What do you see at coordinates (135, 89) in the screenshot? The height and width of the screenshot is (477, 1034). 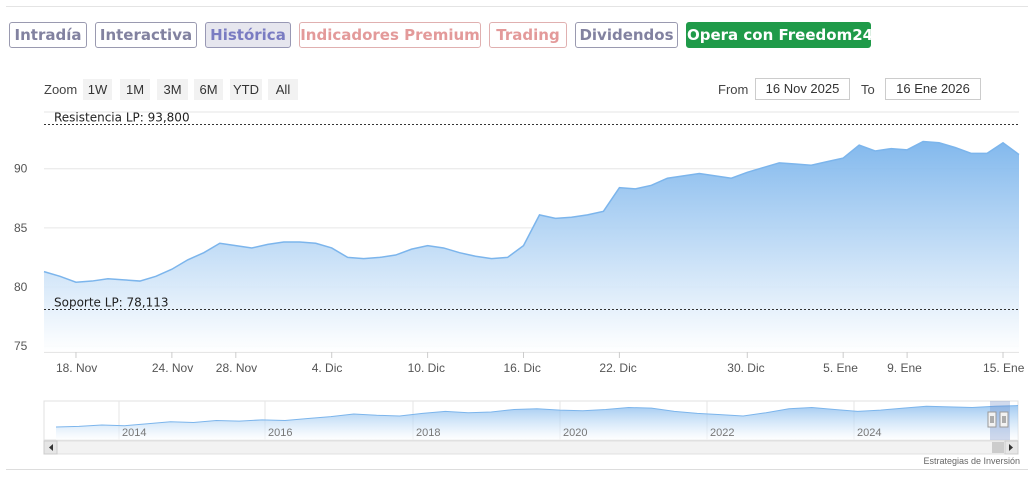 I see `zoom-1m-button: 1M` at bounding box center [135, 89].